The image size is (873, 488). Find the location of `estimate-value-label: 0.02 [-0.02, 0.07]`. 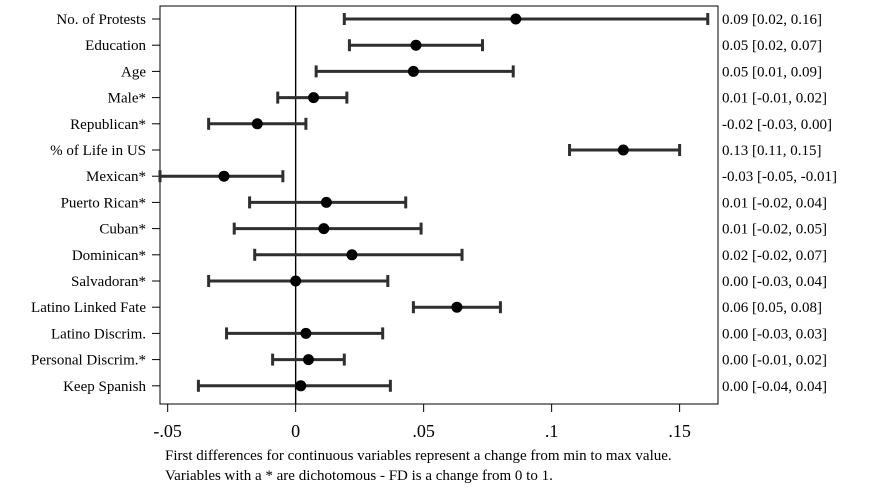

estimate-value-label: 0.02 [-0.02, 0.07] is located at coordinates (774, 256).